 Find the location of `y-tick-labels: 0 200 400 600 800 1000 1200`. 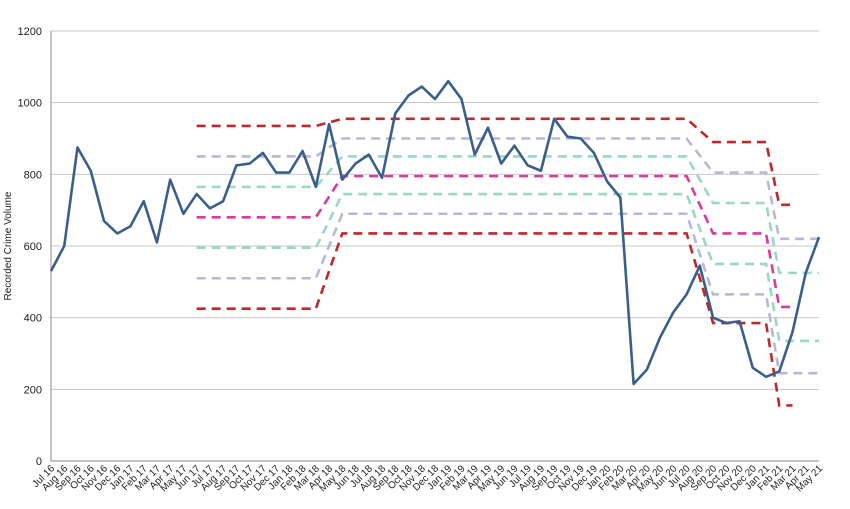

y-tick-labels: 0 200 400 600 800 1000 1200 is located at coordinates (30, 247).